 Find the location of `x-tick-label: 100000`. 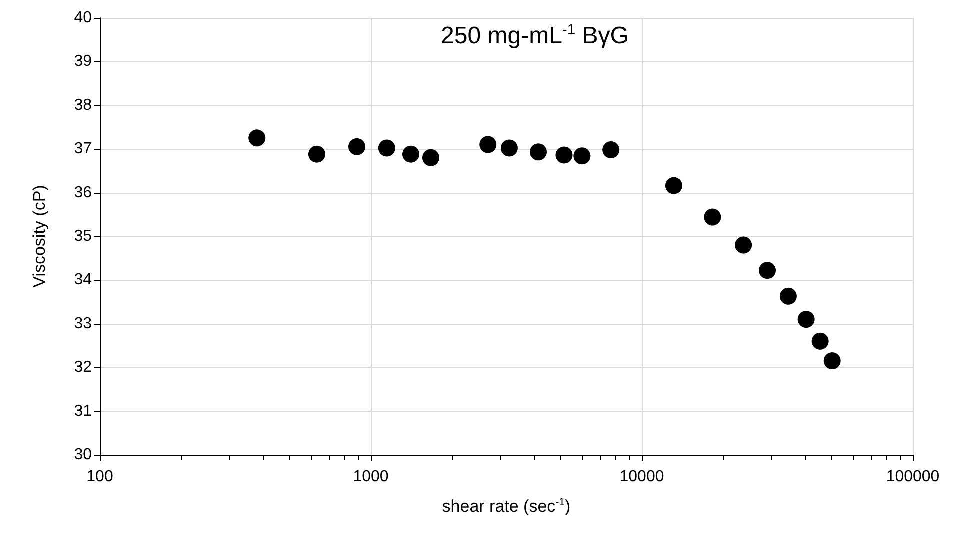

x-tick-label: 100000 is located at coordinates (913, 477).